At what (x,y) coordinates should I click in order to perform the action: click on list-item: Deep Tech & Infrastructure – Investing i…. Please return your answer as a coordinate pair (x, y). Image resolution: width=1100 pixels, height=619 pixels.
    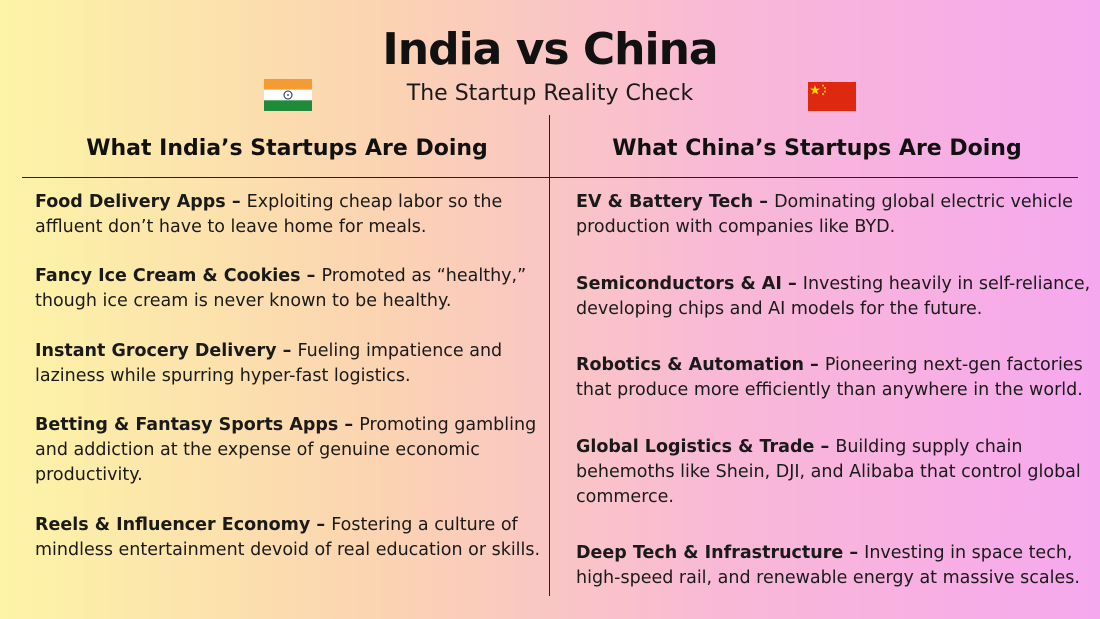
    Looking at the image, I should click on (834, 566).